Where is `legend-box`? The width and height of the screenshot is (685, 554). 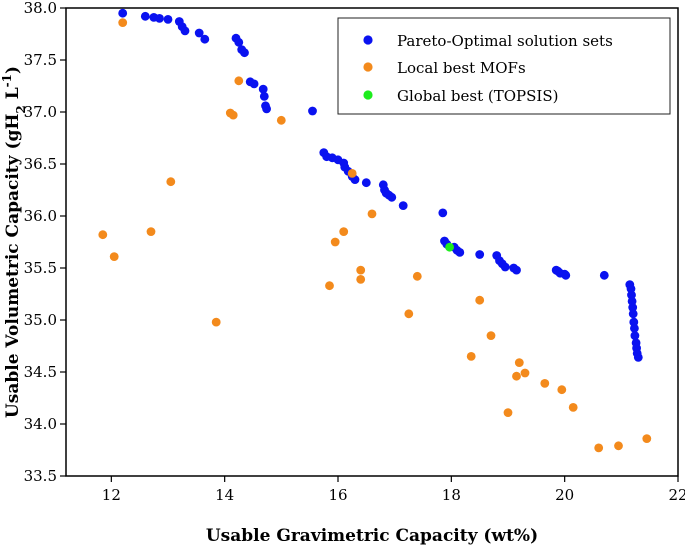
legend-box is located at coordinates (504, 66).